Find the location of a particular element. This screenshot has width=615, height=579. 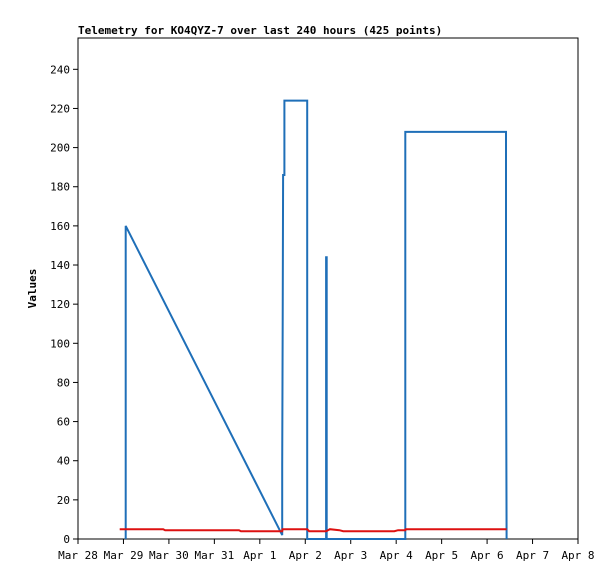

y-tick-label: 180 is located at coordinates (60, 187).